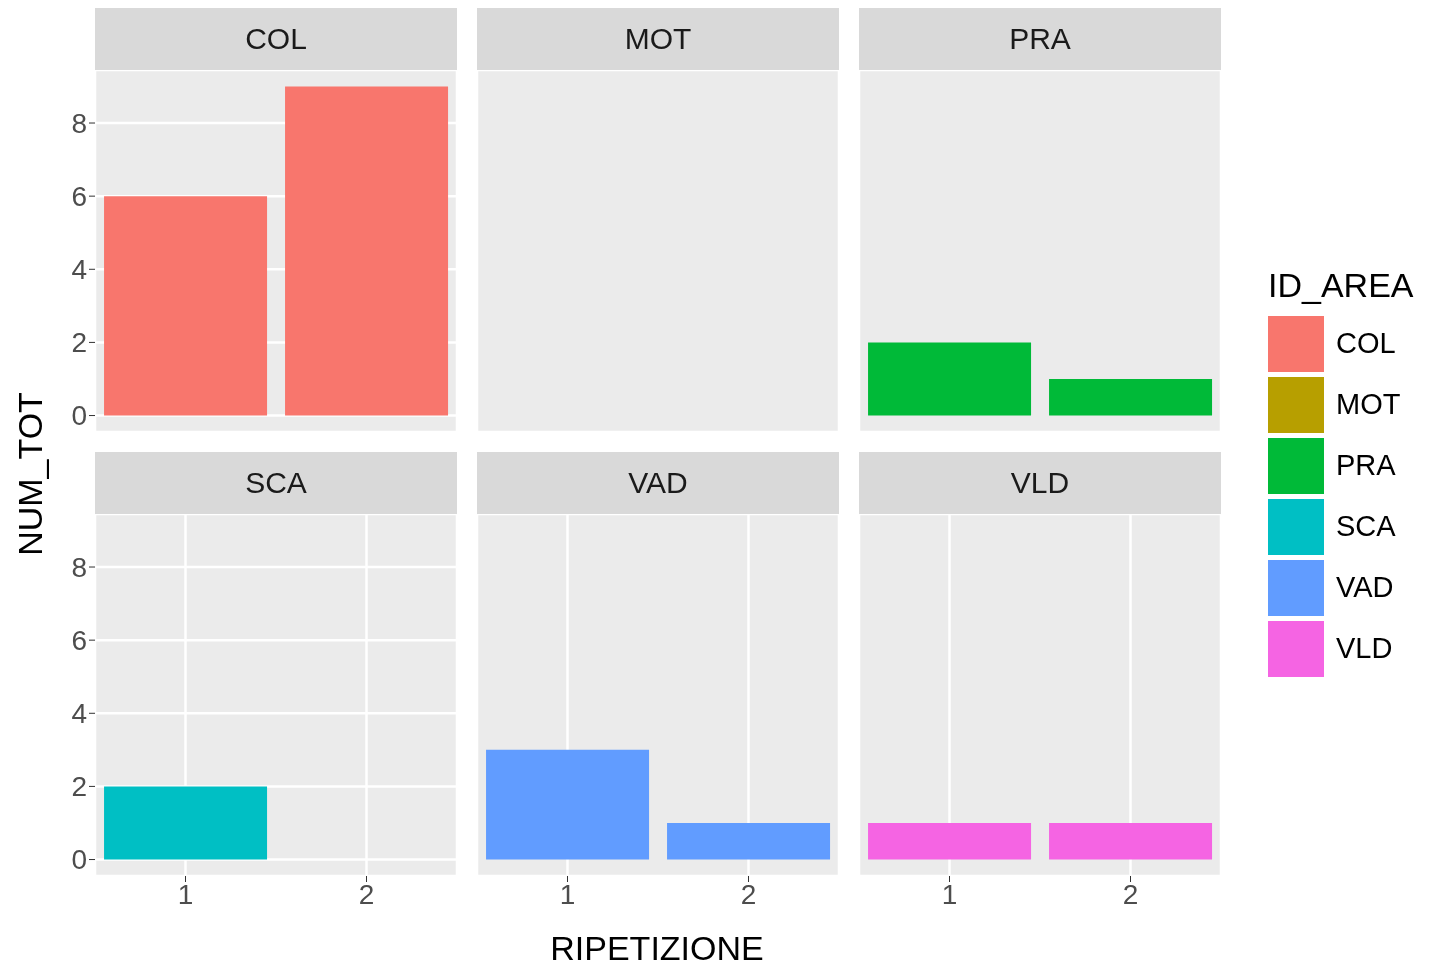 Image resolution: width=1441 pixels, height=967 pixels. Describe the element at coordinates (1366, 343) in the screenshot. I see `legend-label: COL` at that location.